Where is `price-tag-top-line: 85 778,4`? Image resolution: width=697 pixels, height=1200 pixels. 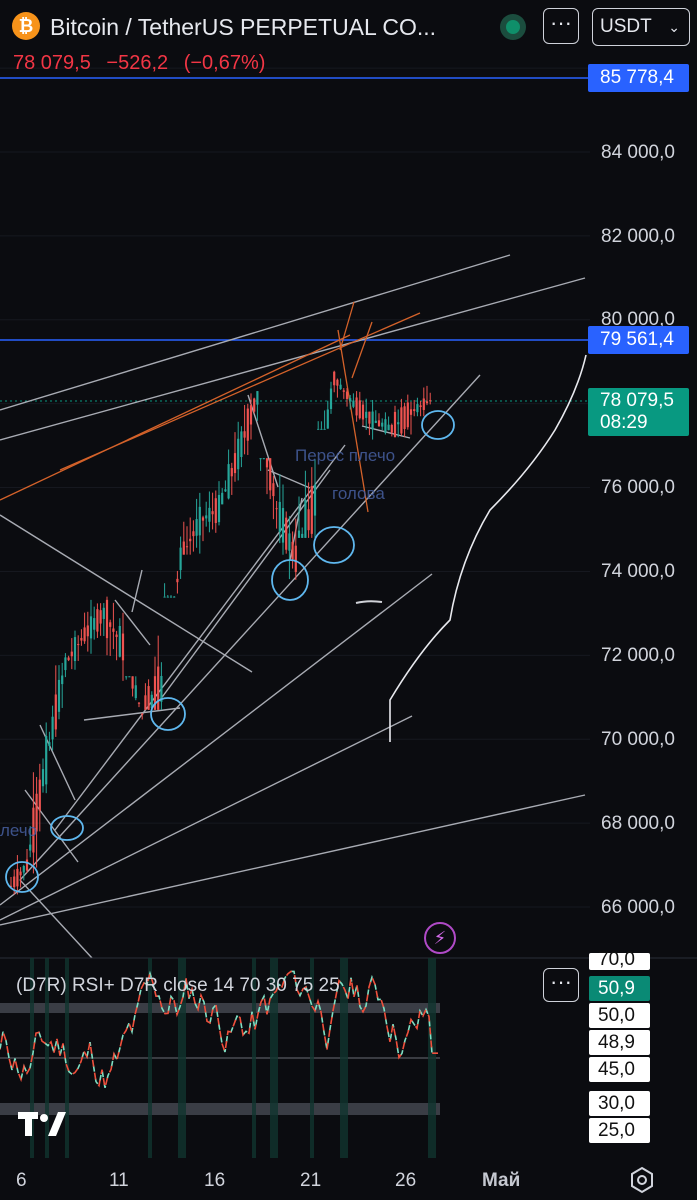 price-tag-top-line: 85 778,4 is located at coordinates (638, 78).